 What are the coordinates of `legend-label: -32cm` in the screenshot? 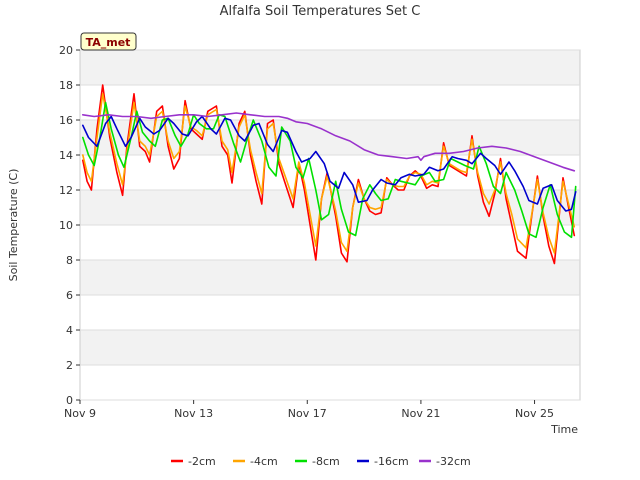 It's located at (453, 461).